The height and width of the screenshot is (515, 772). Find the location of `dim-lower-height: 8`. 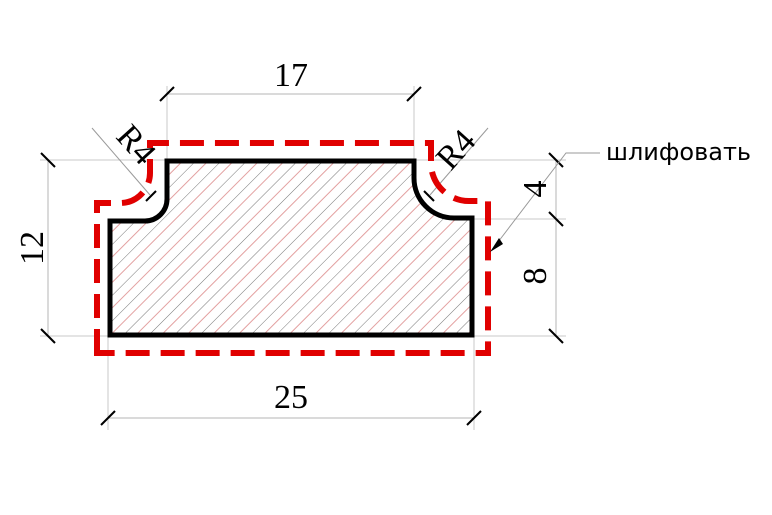

dim-lower-height: 8 is located at coordinates (535, 276).